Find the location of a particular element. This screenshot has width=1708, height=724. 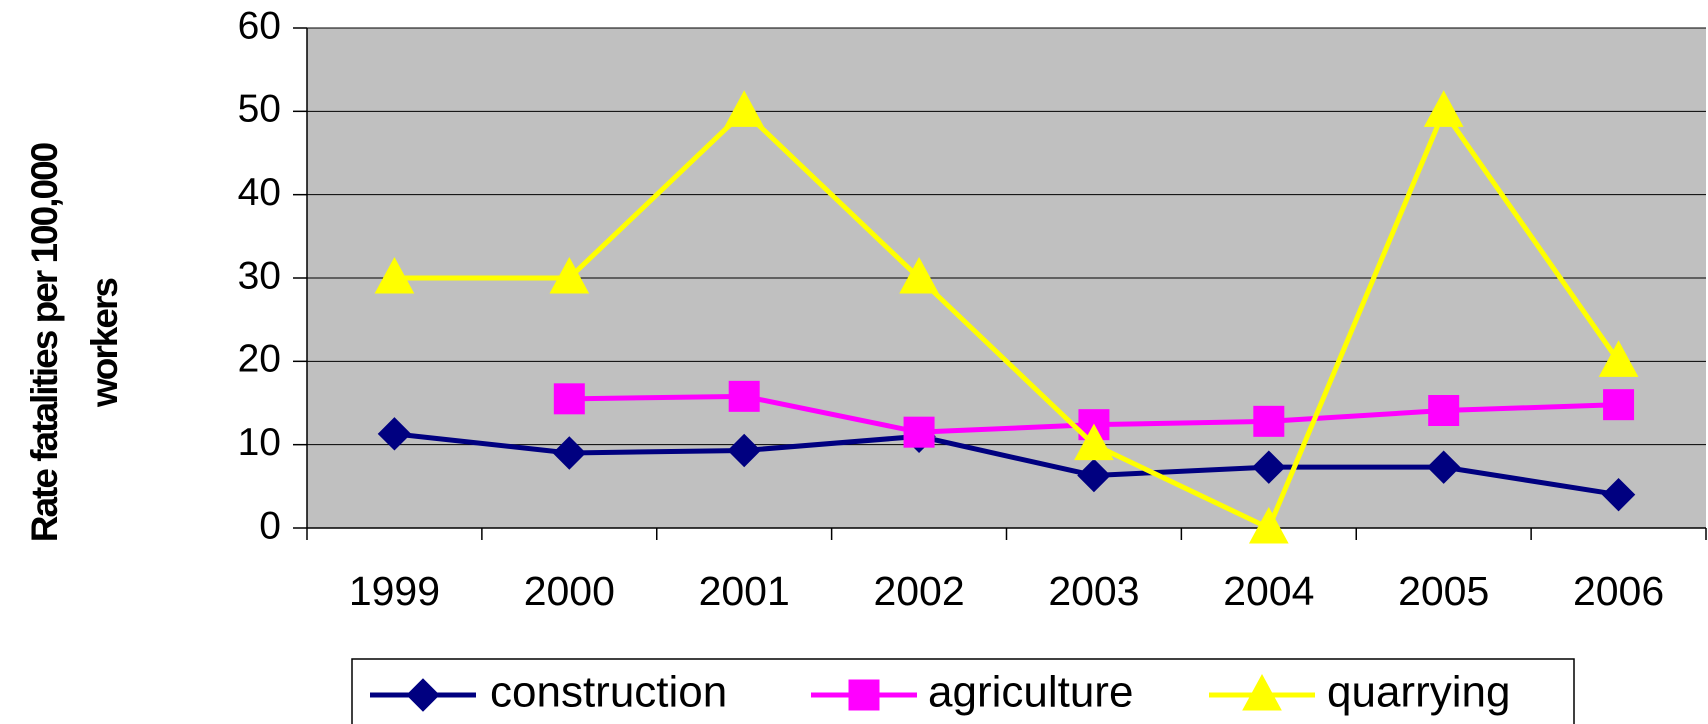

x-tick-label: 2003 is located at coordinates (1093, 591).